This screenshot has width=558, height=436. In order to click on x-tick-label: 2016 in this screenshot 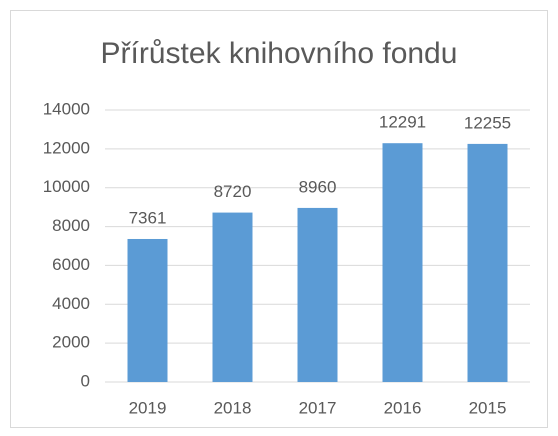, I will do `click(403, 407)`.